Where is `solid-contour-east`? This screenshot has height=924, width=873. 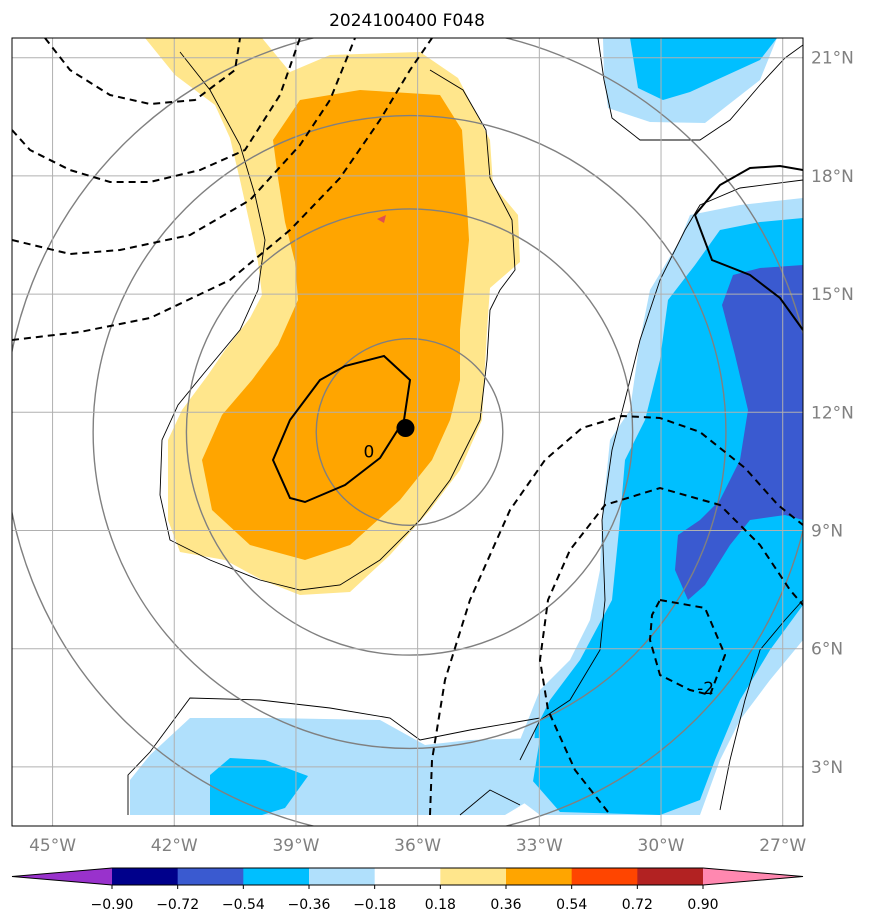 solid-contour-east is located at coordinates (748, 247).